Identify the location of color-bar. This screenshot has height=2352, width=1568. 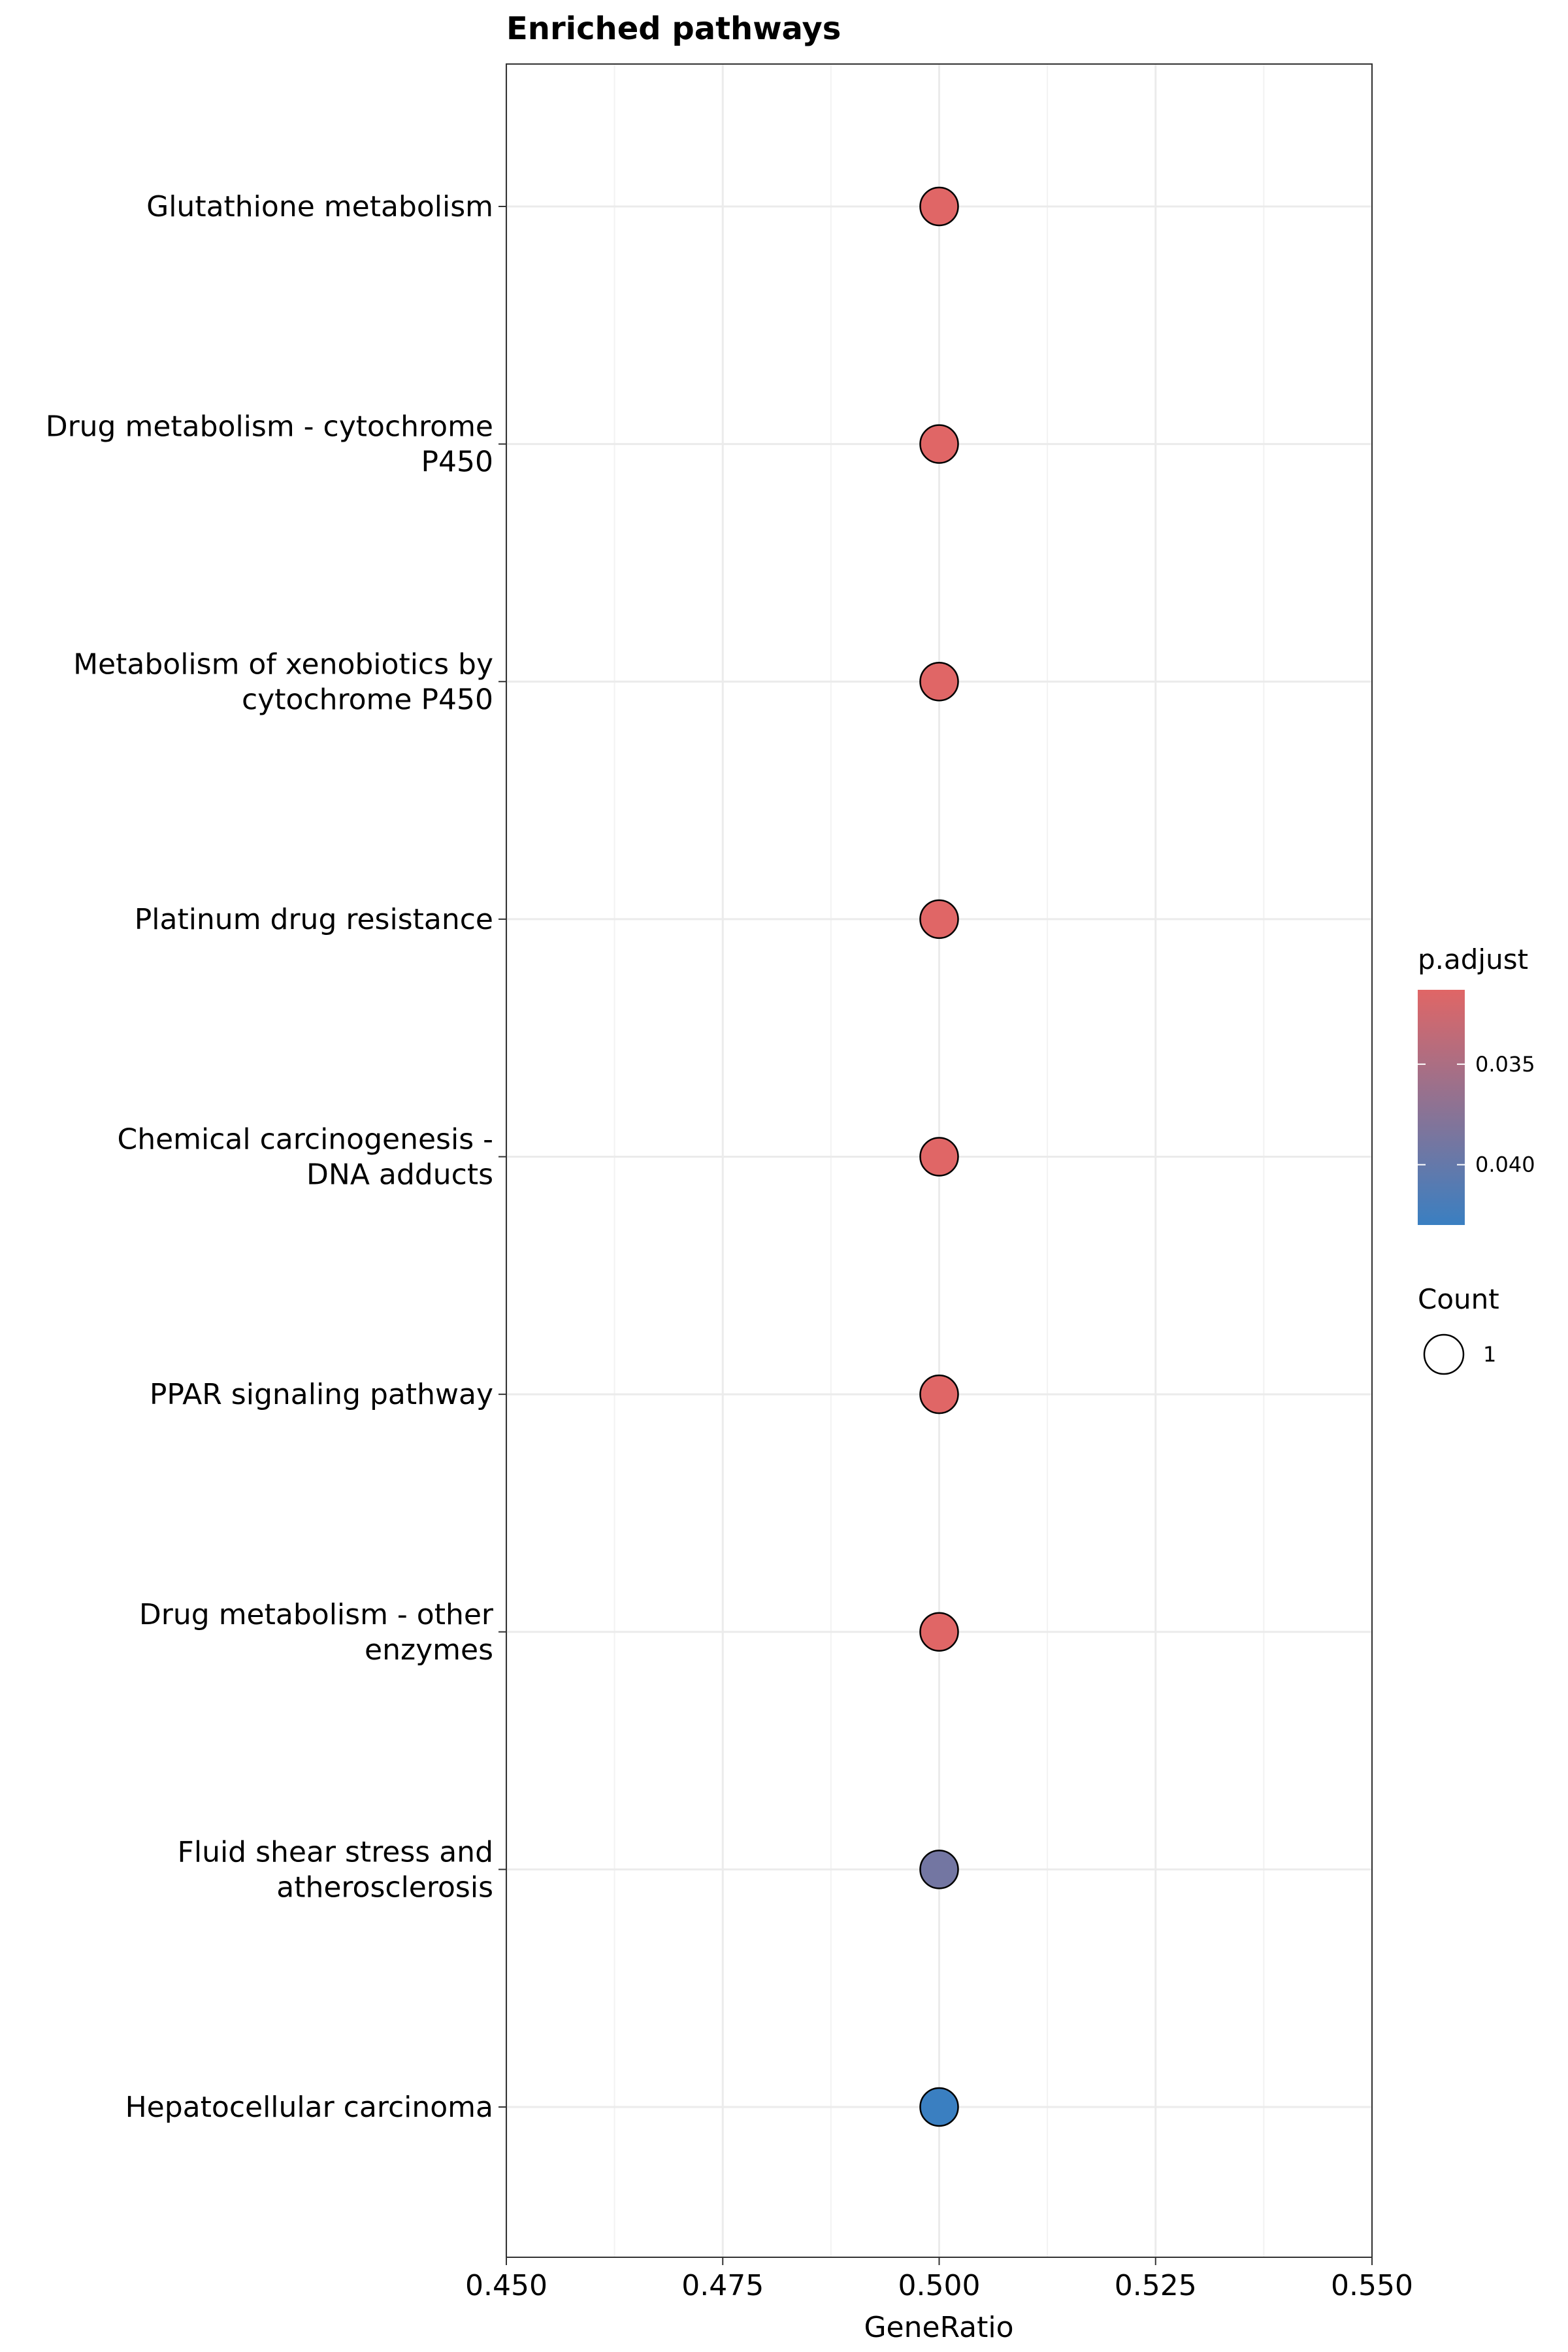
(1441, 1107).